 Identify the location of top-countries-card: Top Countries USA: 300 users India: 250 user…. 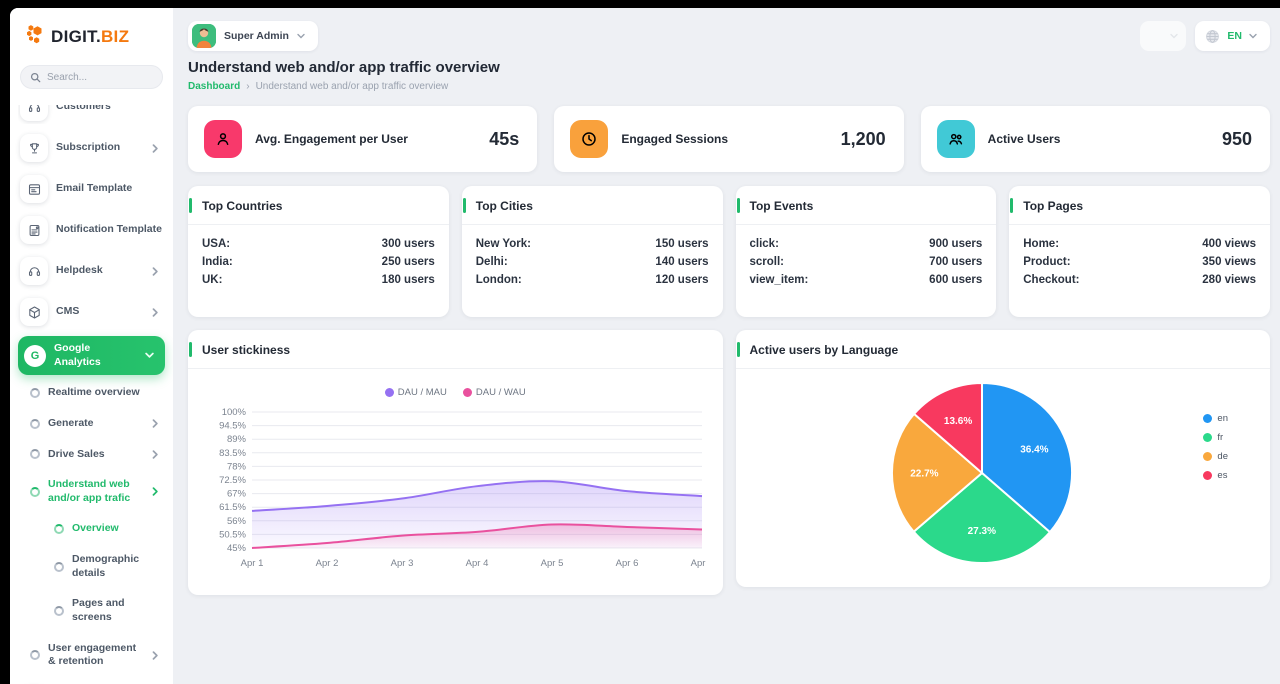
(318, 251).